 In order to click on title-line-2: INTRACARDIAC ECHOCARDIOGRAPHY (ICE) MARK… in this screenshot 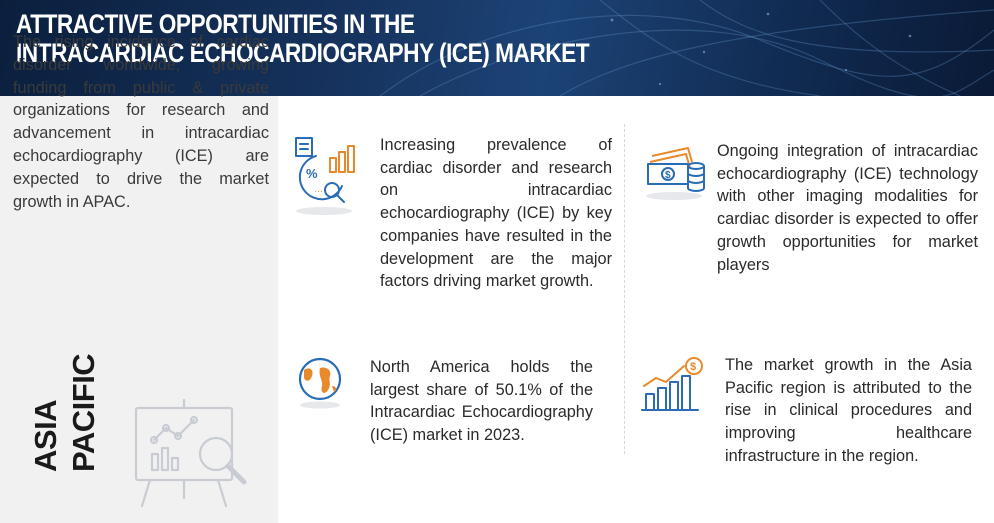, I will do `click(303, 53)`.